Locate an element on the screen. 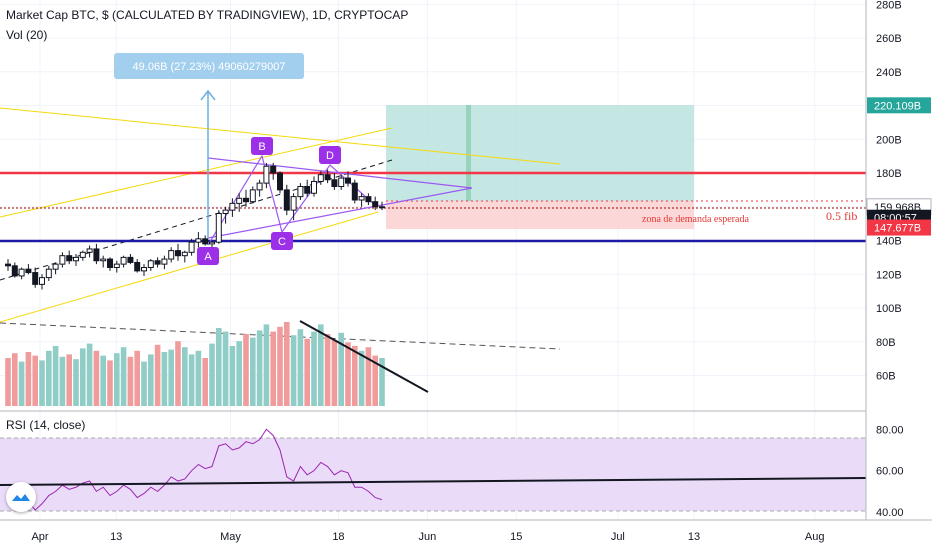  price-tick-label: 280B is located at coordinates (889, 5).